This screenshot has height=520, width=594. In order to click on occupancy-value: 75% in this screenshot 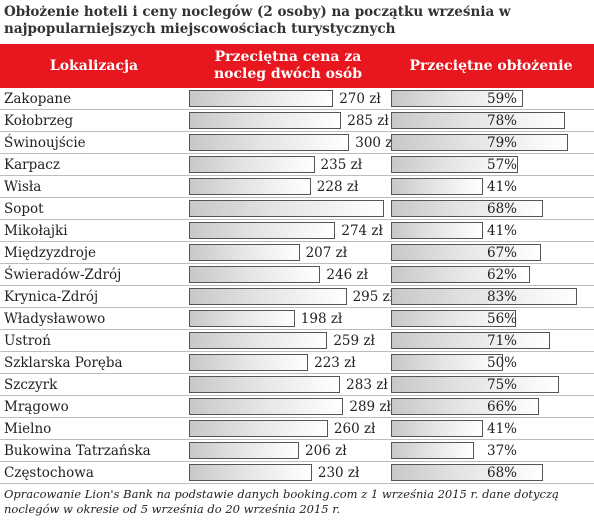, I will do `click(502, 385)`.